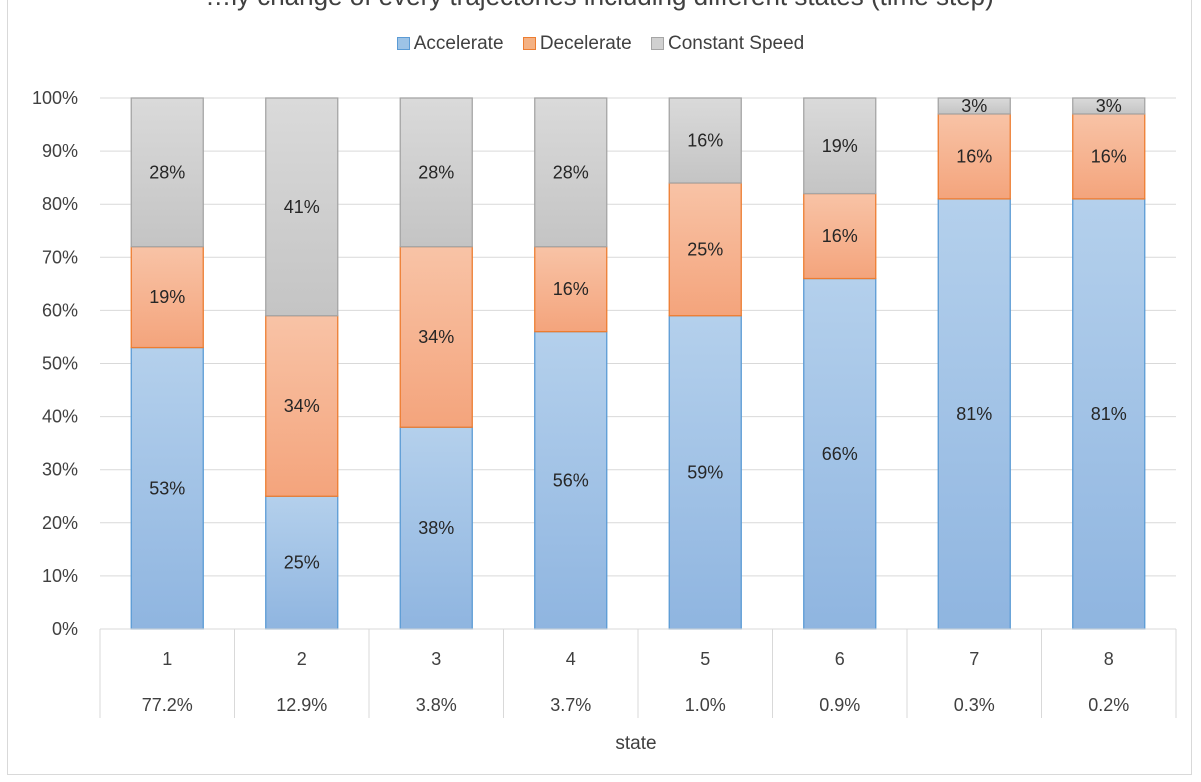 The image size is (1201, 782). What do you see at coordinates (657, 43) in the screenshot?
I see `legend-swatch-constant-speed` at bounding box center [657, 43].